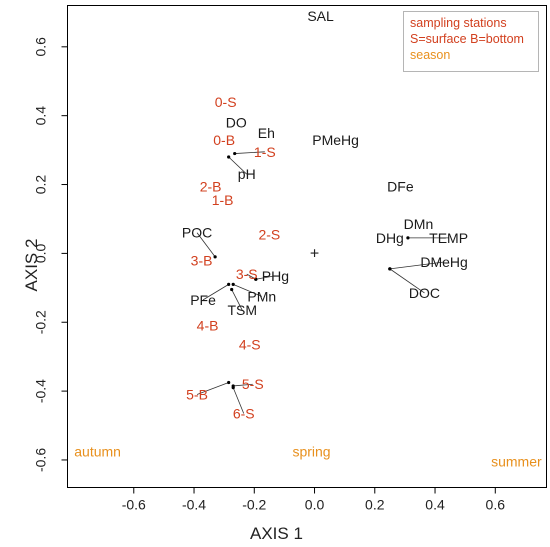  What do you see at coordinates (315, 505) in the screenshot?
I see `x-tick-label: 0.0` at bounding box center [315, 505].